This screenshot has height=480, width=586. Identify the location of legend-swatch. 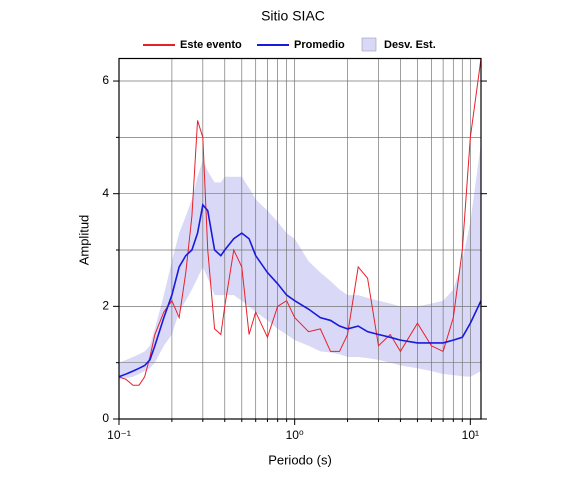
(369, 44).